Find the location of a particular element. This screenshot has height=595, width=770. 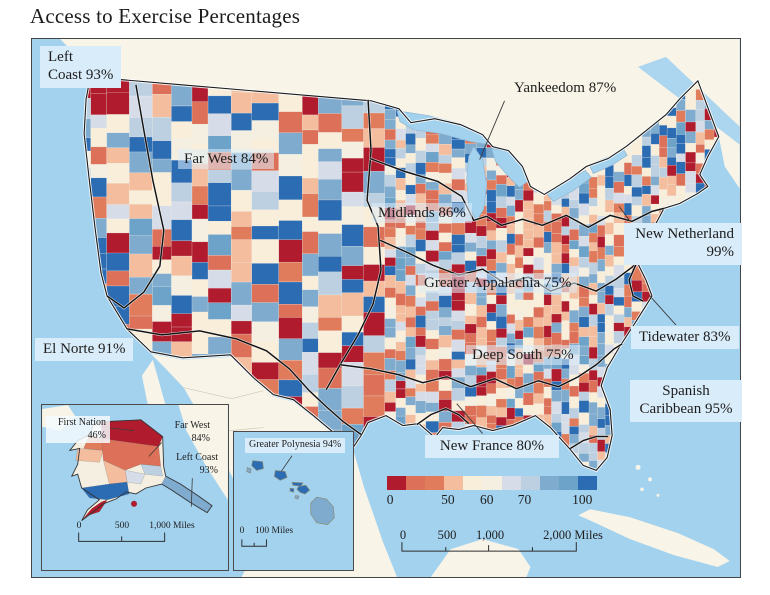

region-label-line: Yankeedom 87% is located at coordinates (565, 88).